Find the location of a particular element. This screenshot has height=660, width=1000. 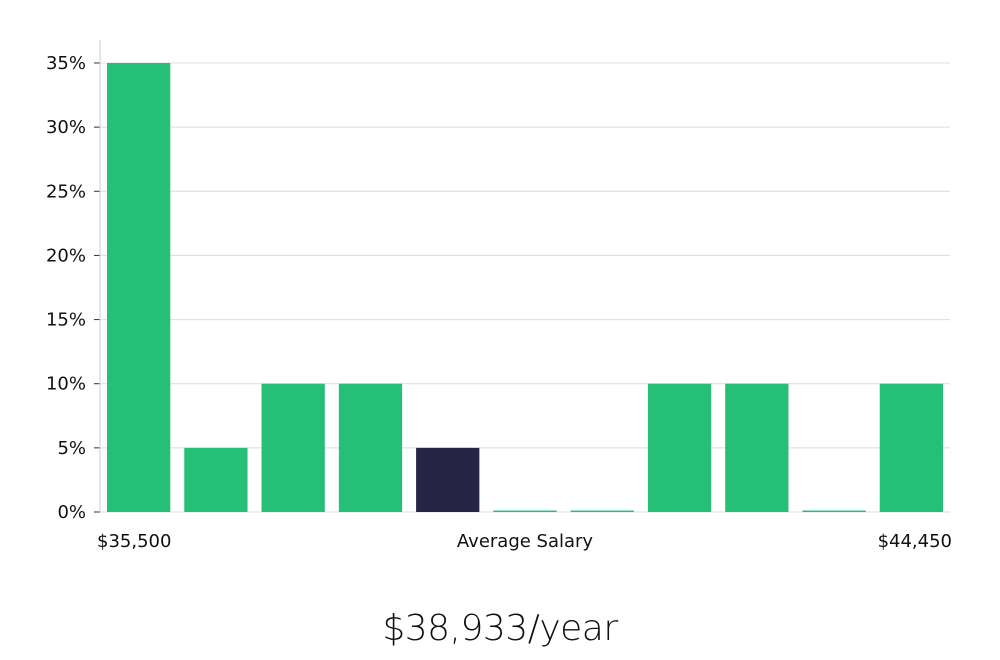

y-tick-label: 5% is located at coordinates (71, 448).